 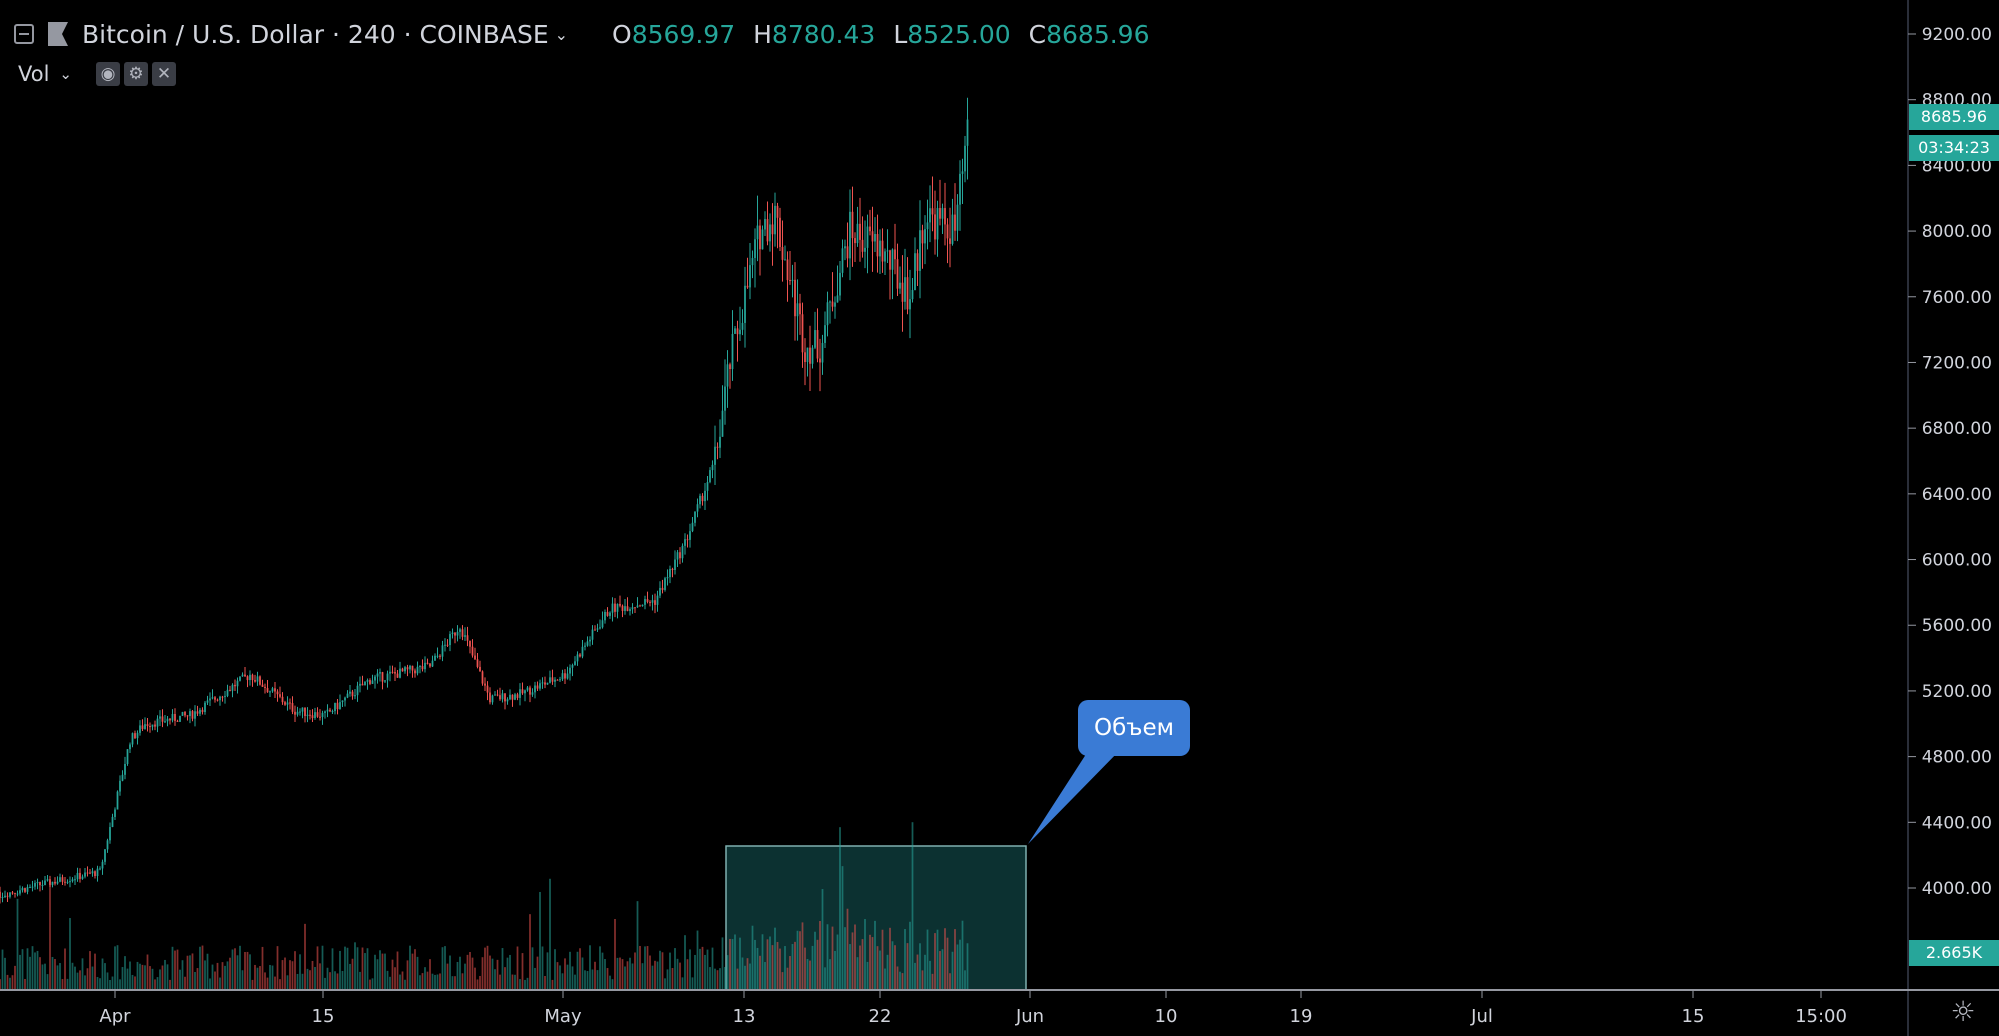 What do you see at coordinates (823, 34) in the screenshot?
I see `ohlc-high-value: 8780.43` at bounding box center [823, 34].